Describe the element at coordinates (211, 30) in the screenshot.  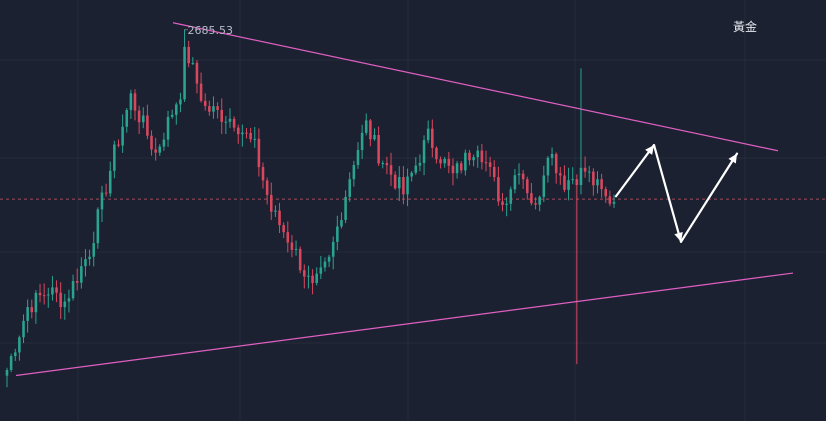
I see `peak-price-label: 2685.53` at that location.